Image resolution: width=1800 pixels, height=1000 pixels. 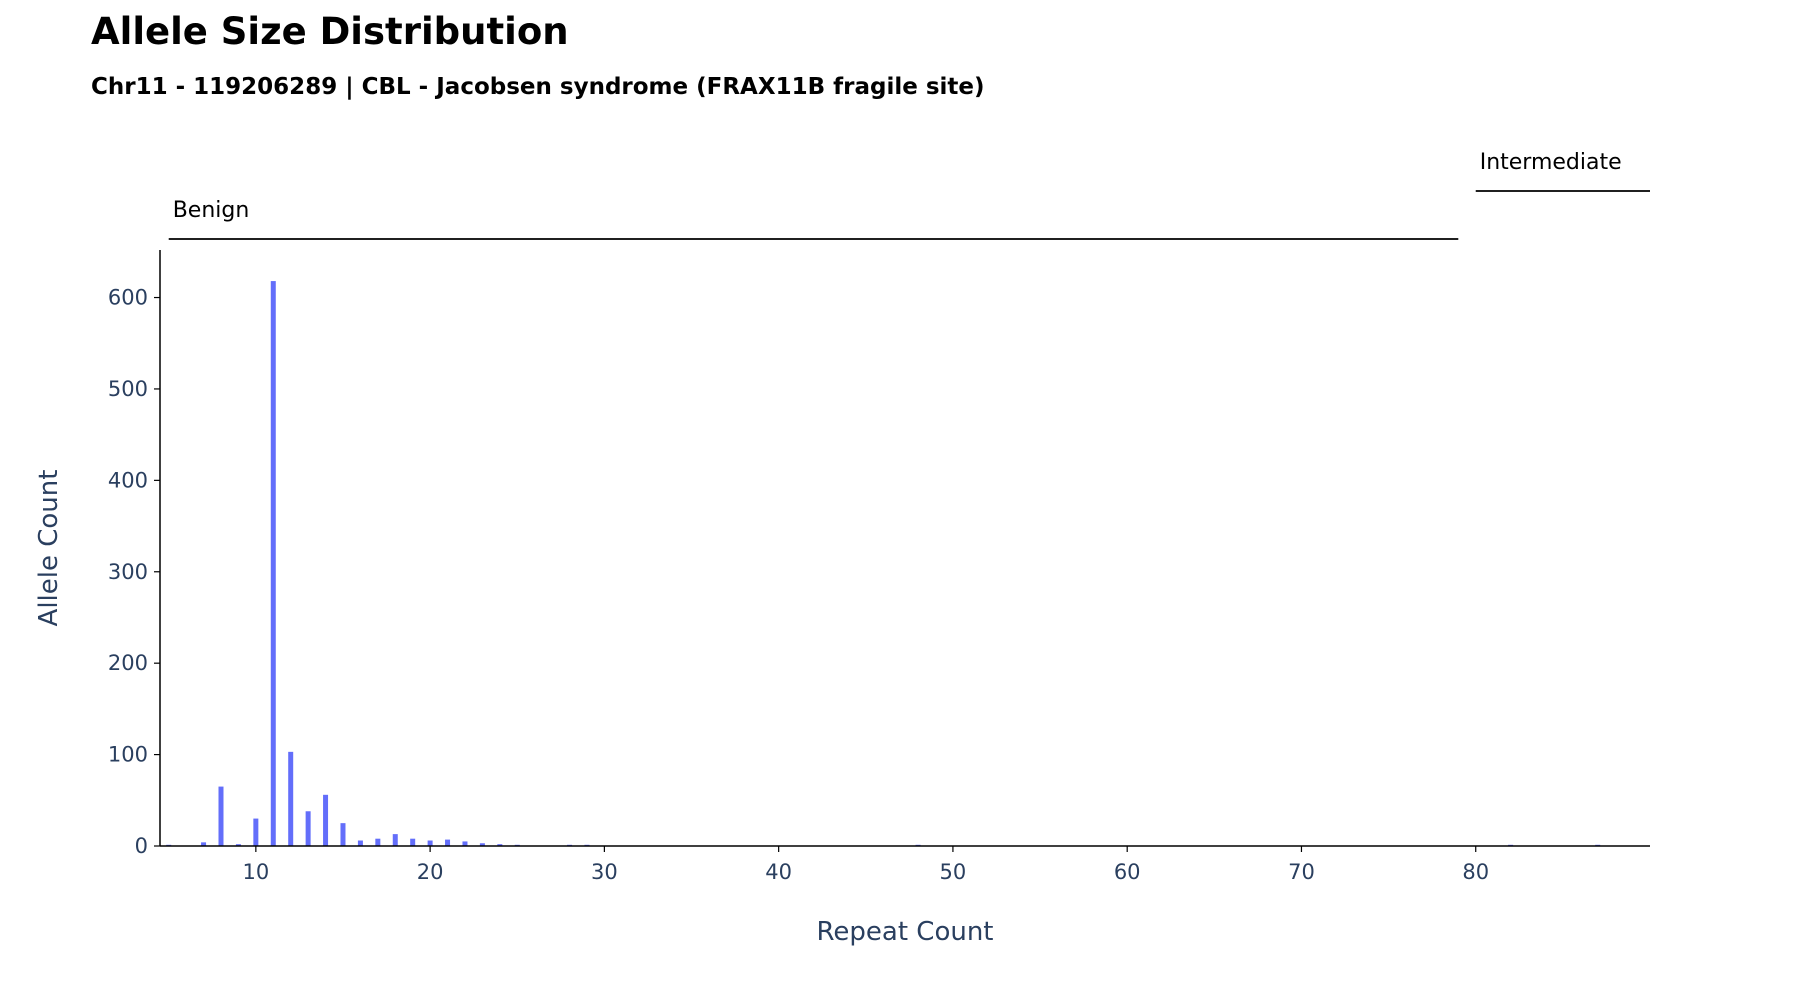 What do you see at coordinates (128, 389) in the screenshot?
I see `y-tick-label: 500` at bounding box center [128, 389].